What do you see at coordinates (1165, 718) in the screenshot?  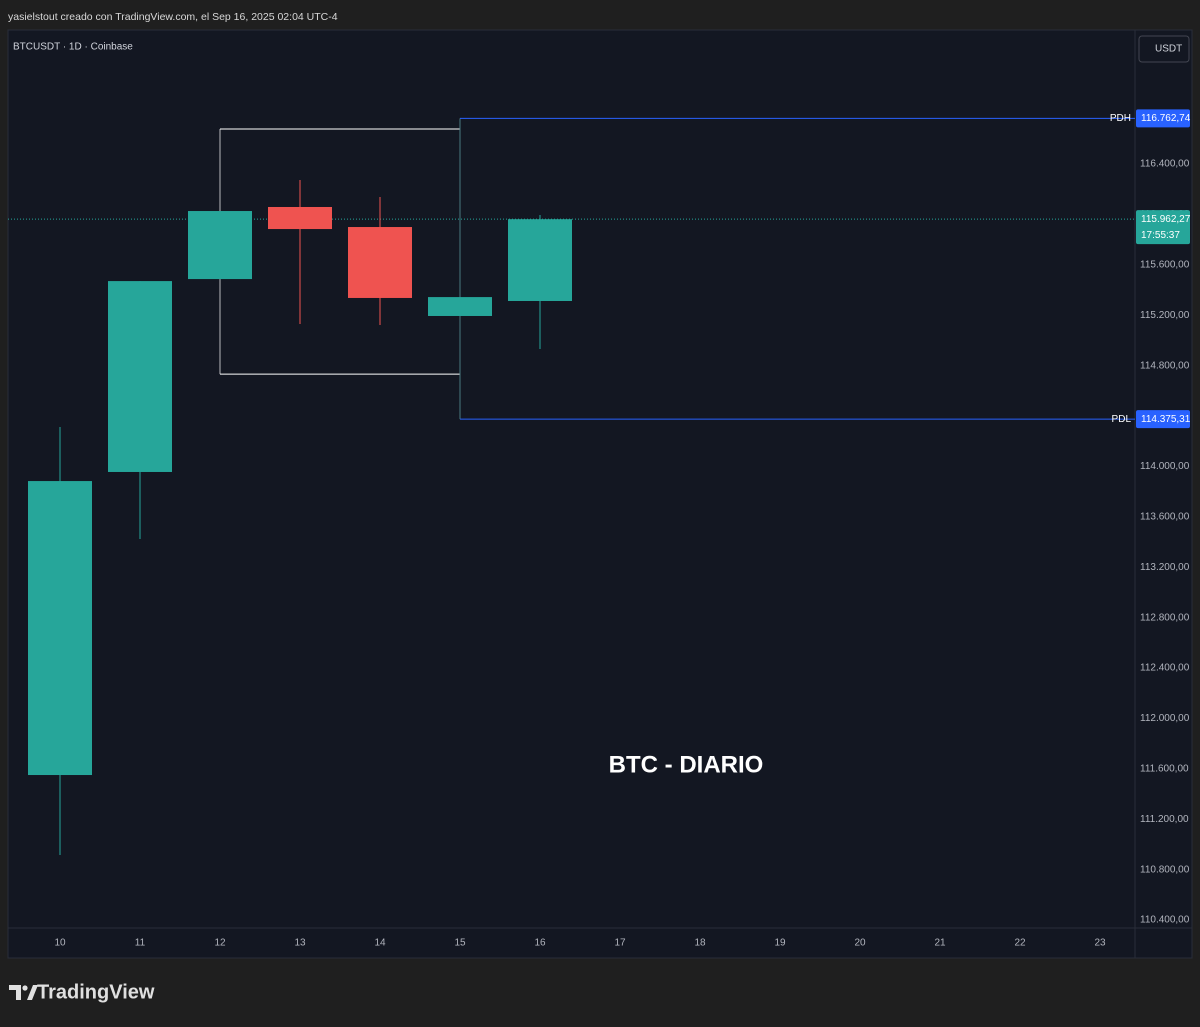 I see `y-tick-label: 112.000,00` at bounding box center [1165, 718].